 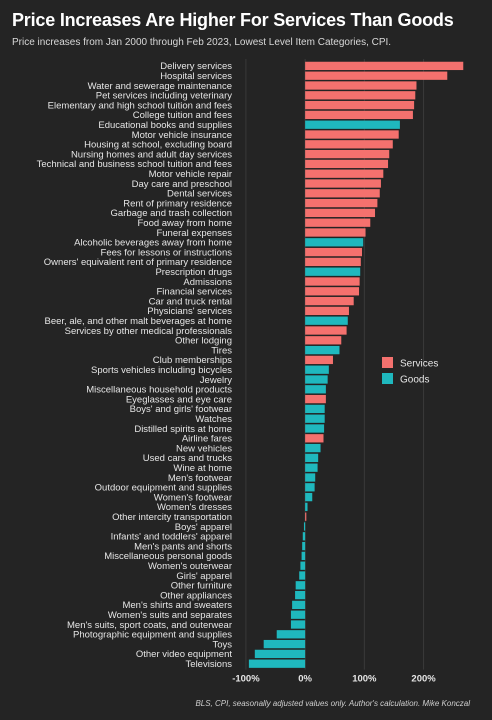 What do you see at coordinates (177, 203) in the screenshot?
I see `category-label-14: Rent of primary residence` at bounding box center [177, 203].